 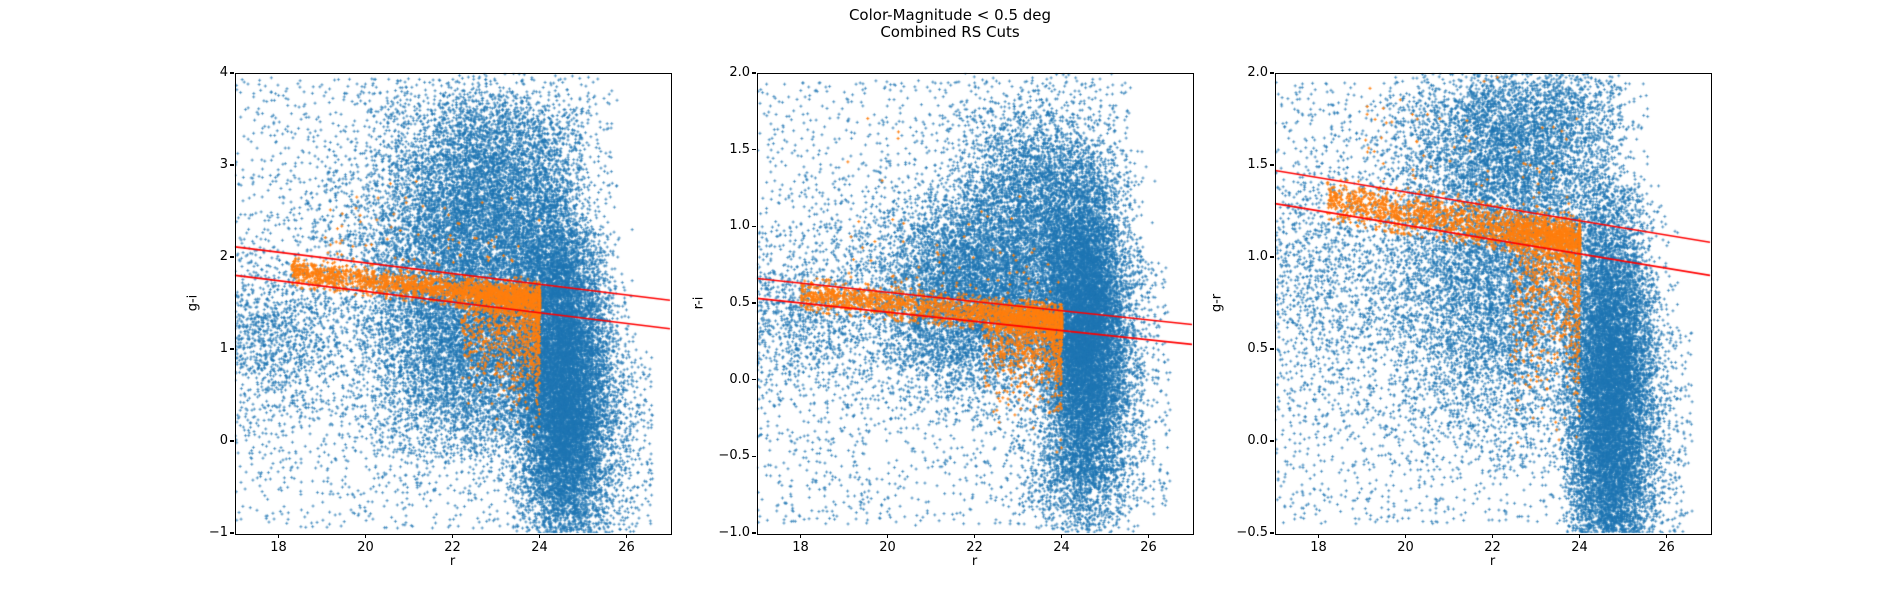 I want to click on y-tick-label: 0, so click(x=223, y=440).